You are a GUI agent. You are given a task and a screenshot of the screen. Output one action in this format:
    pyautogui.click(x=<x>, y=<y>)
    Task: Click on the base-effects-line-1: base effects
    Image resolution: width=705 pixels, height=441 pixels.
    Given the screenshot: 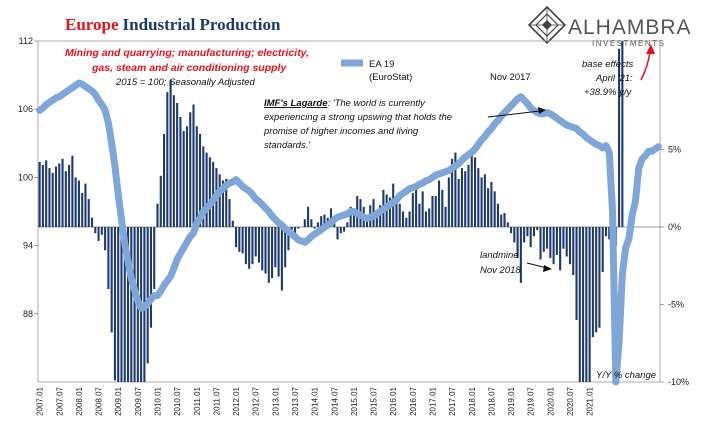 What is the action you would take?
    pyautogui.click(x=607, y=64)
    